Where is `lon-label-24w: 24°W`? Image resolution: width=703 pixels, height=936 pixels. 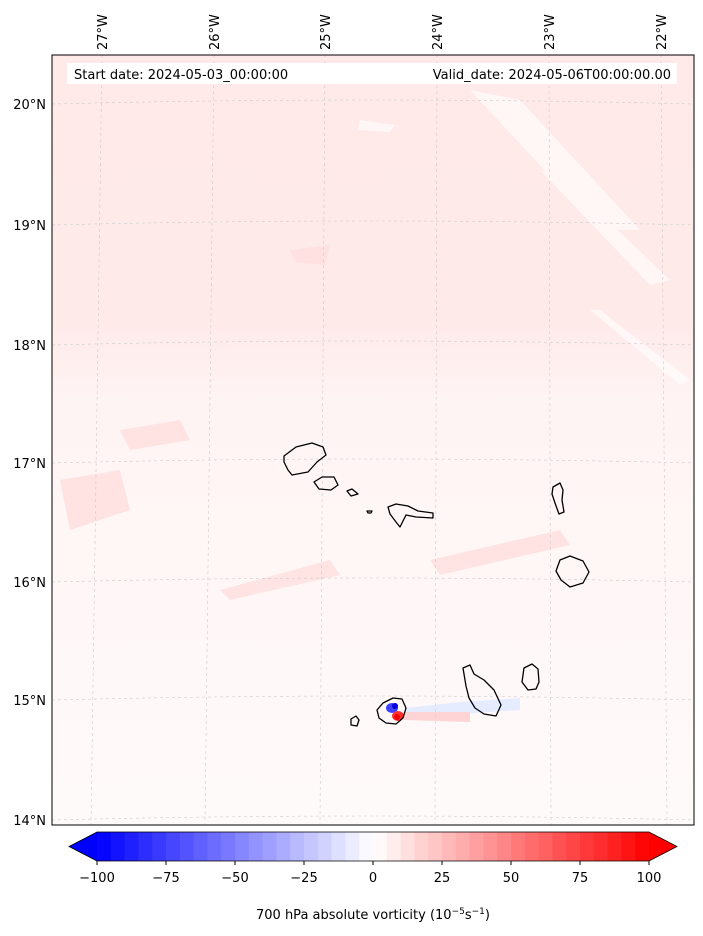 lon-label-24w: 24°W is located at coordinates (438, 32).